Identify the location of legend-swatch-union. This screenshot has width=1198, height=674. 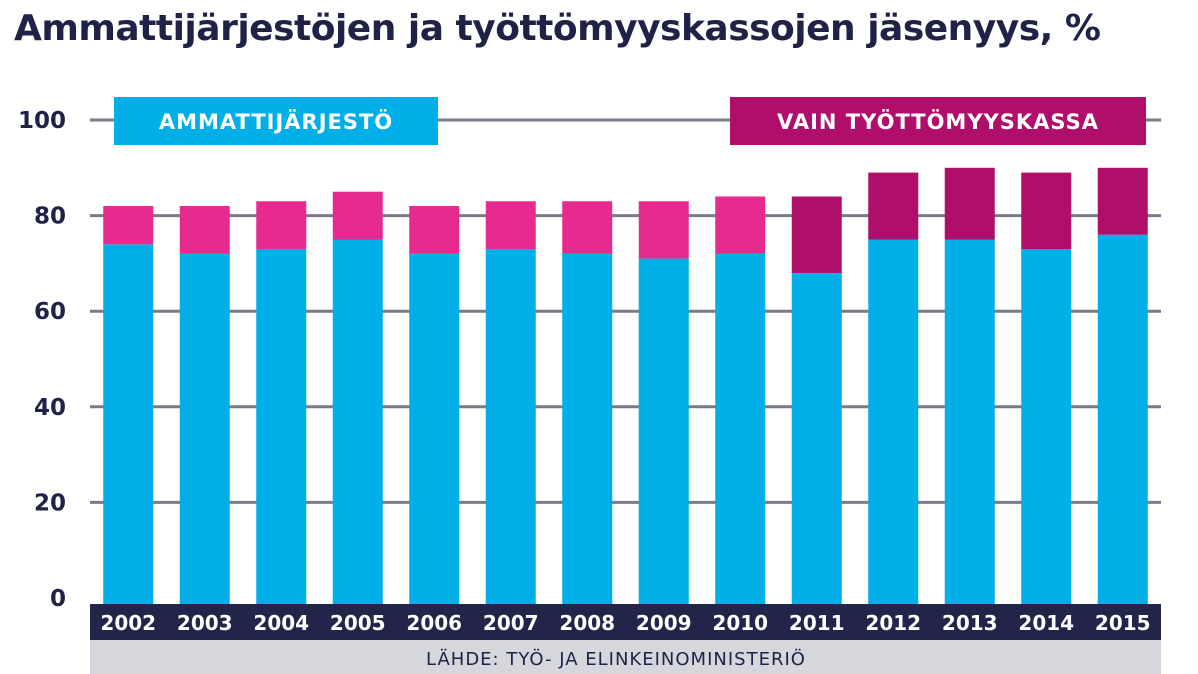
(276, 121).